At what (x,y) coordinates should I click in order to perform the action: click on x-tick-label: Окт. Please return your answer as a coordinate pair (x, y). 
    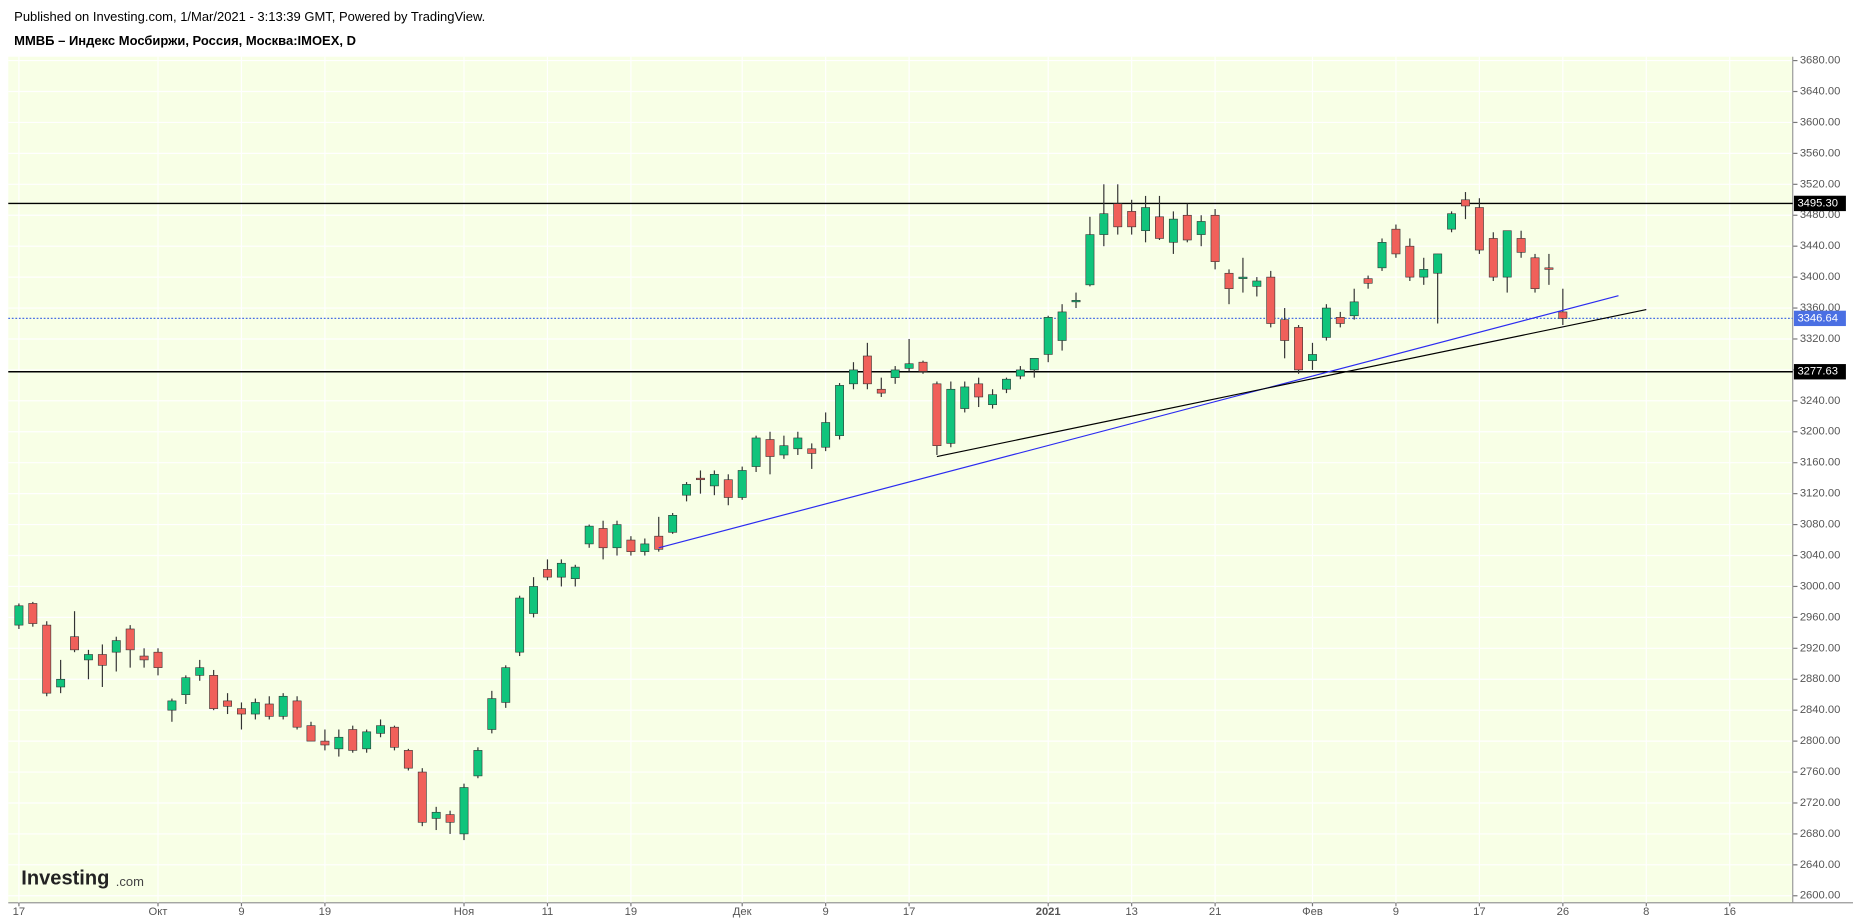
    Looking at the image, I should click on (158, 912).